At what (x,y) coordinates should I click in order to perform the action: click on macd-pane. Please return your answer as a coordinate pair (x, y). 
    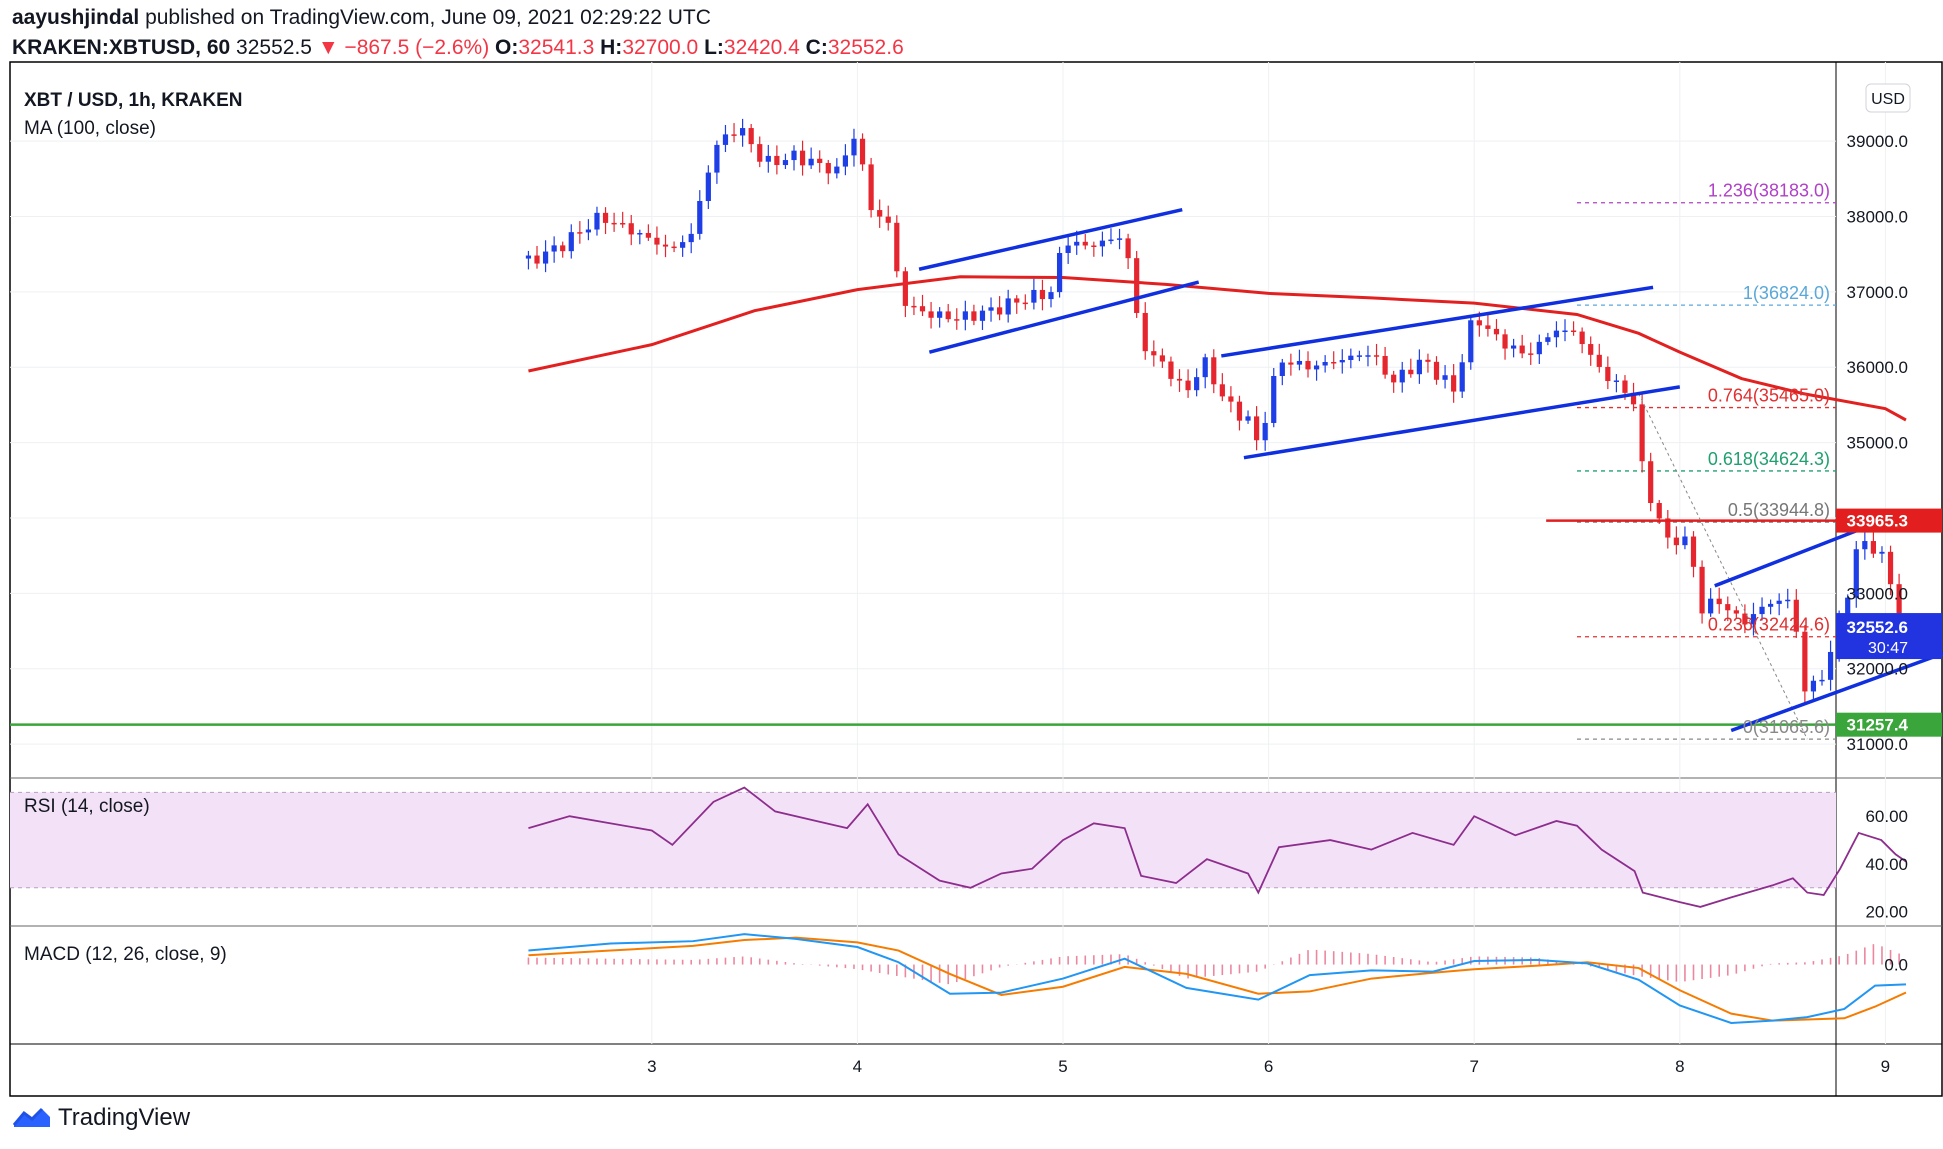
    Looking at the image, I should click on (1217, 978).